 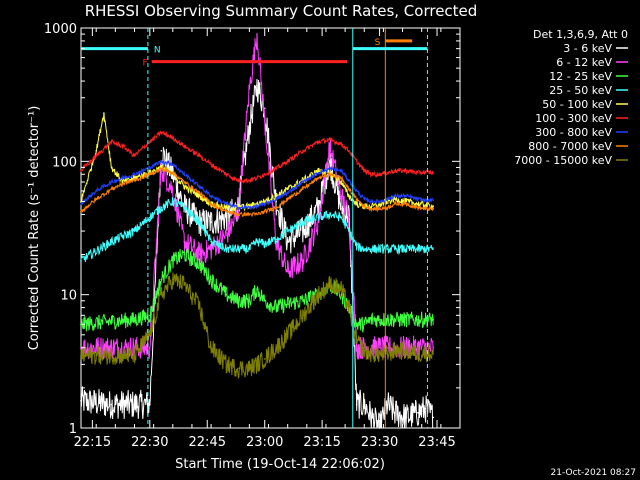 What do you see at coordinates (593, 473) in the screenshot?
I see `footer-timestamp: 21-Oct-2021 08:27` at bounding box center [593, 473].